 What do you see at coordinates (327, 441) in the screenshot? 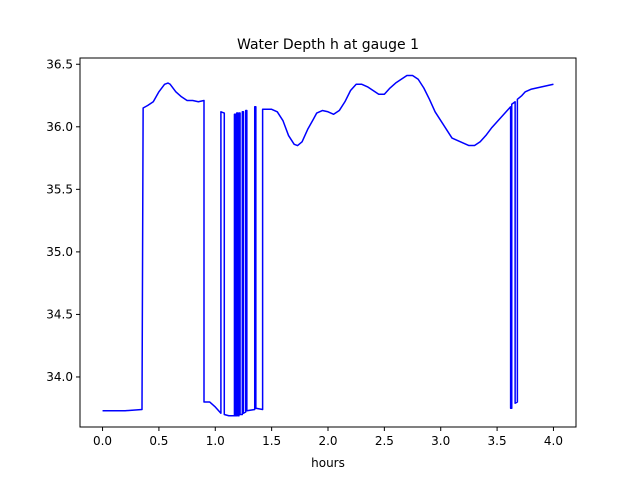
I see `x-tick-label: 2.0` at bounding box center [327, 441].